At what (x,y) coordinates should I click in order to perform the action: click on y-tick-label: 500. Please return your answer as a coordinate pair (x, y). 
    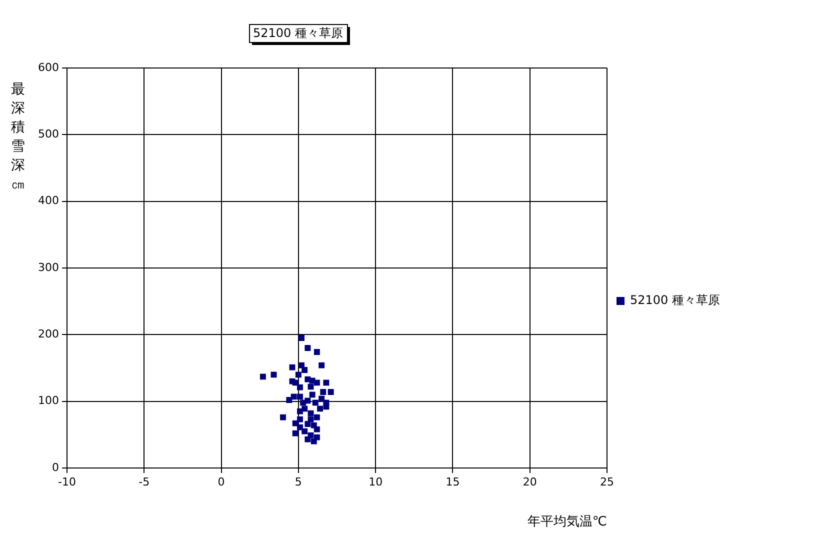
    Looking at the image, I should click on (48, 134).